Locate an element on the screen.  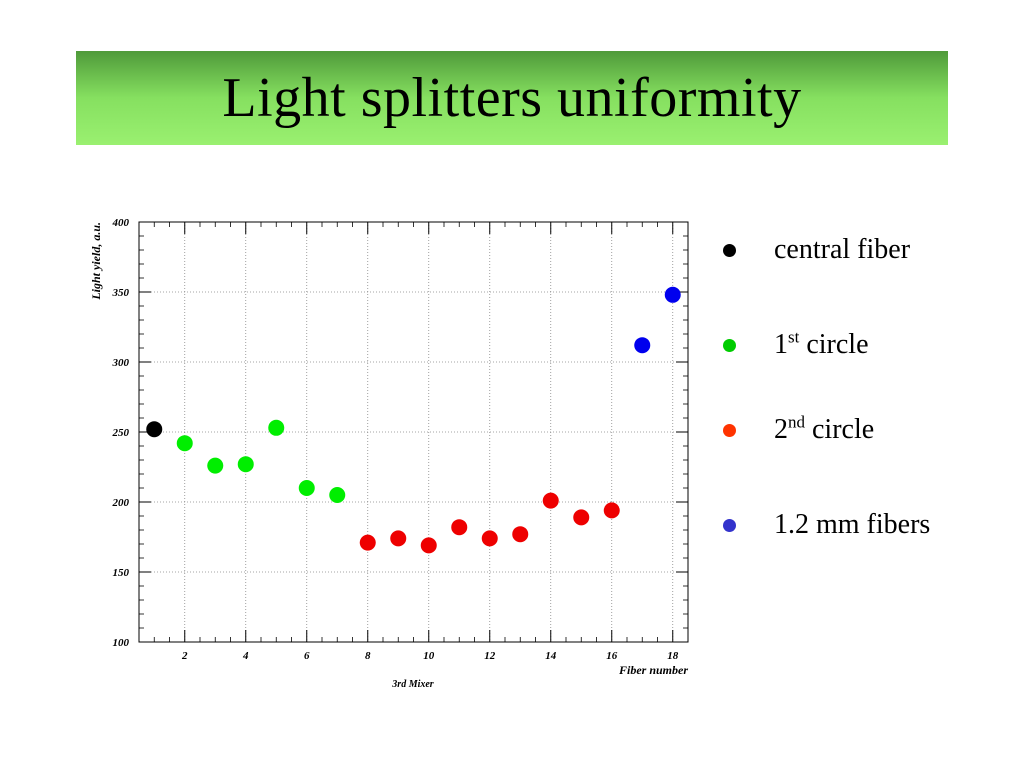
legend-item-circle2: 2nd circle is located at coordinates (794, 430).